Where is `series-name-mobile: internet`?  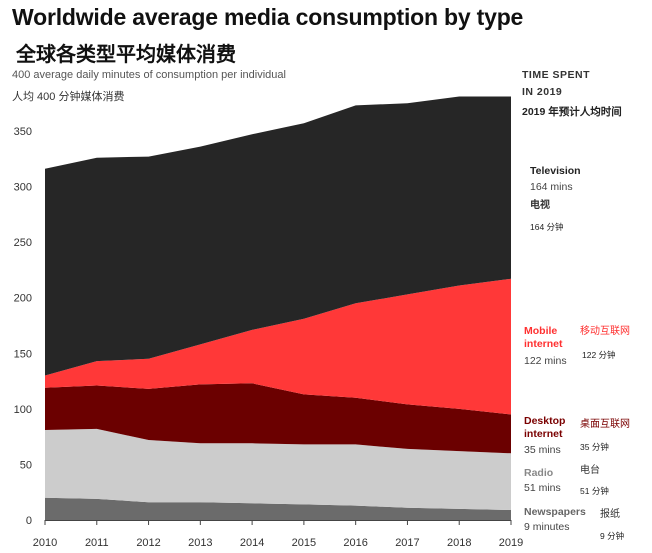
series-name-mobile: internet is located at coordinates (543, 344).